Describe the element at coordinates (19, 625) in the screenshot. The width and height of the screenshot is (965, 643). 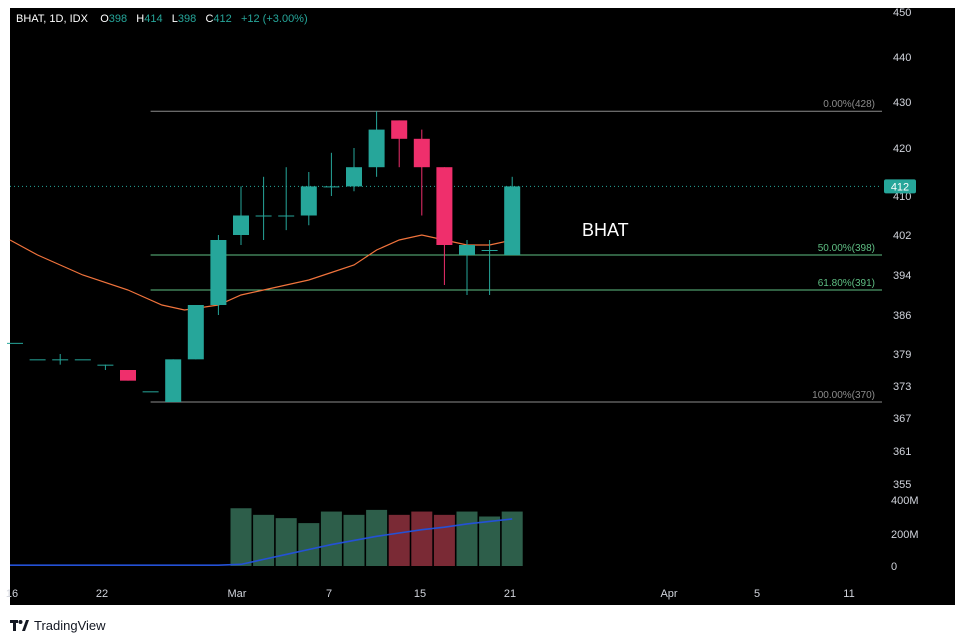
I see `tradingview-logo-icon` at that location.